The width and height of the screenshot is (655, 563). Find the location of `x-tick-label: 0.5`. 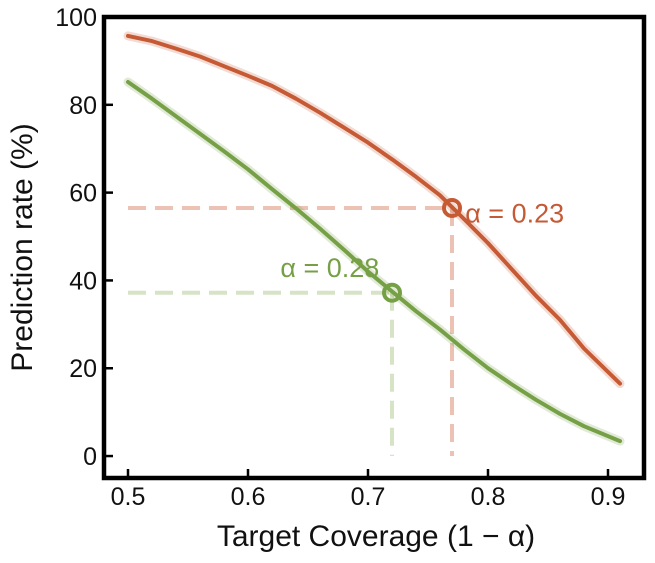

x-tick-label: 0.5 is located at coordinates (128, 497).